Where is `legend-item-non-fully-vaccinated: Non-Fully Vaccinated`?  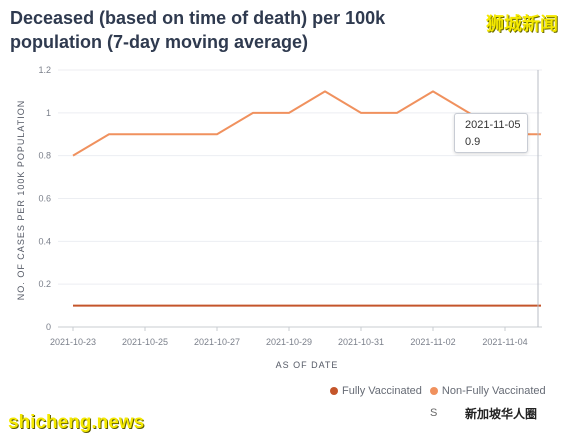 legend-item-non-fully-vaccinated: Non-Fully Vaccinated is located at coordinates (487, 391).